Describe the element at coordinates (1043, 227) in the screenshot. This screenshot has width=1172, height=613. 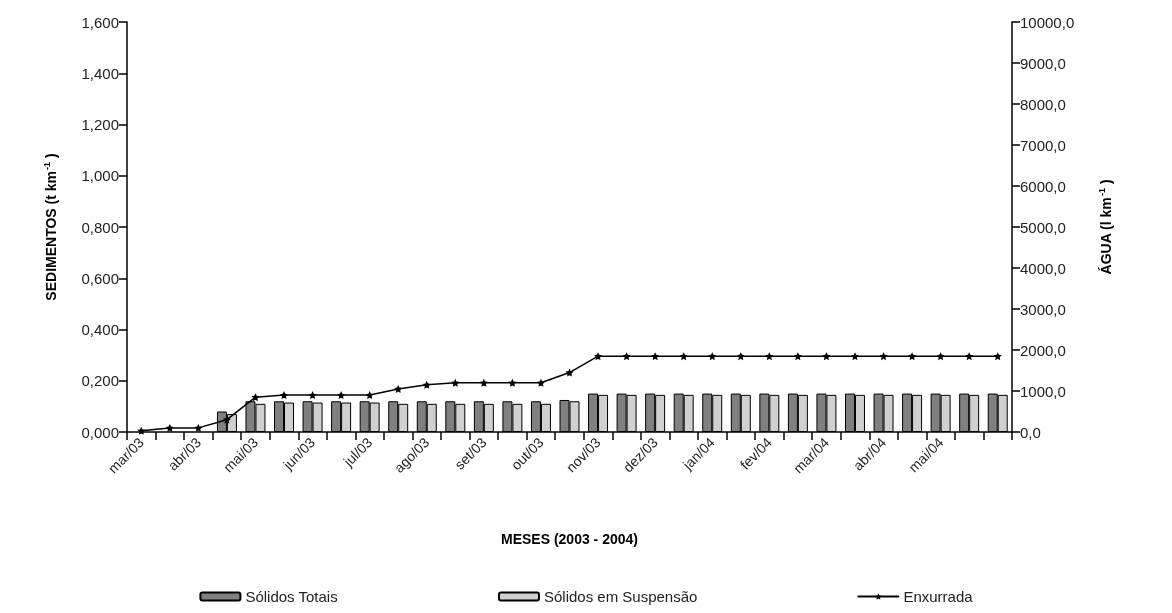
I see `y2-tick-label: 5000,0` at that location.